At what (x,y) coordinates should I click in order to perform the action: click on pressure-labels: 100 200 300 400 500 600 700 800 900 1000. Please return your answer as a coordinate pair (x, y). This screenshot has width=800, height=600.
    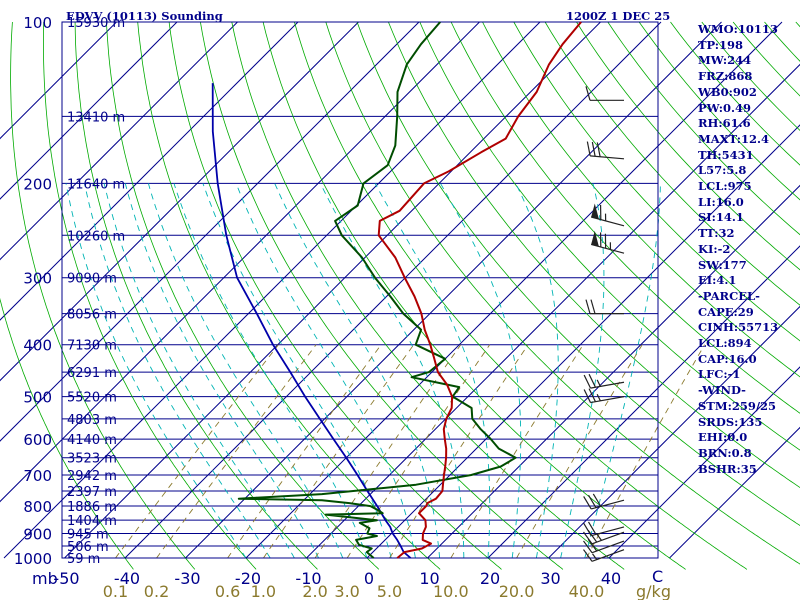
    Looking at the image, I should click on (33, 291).